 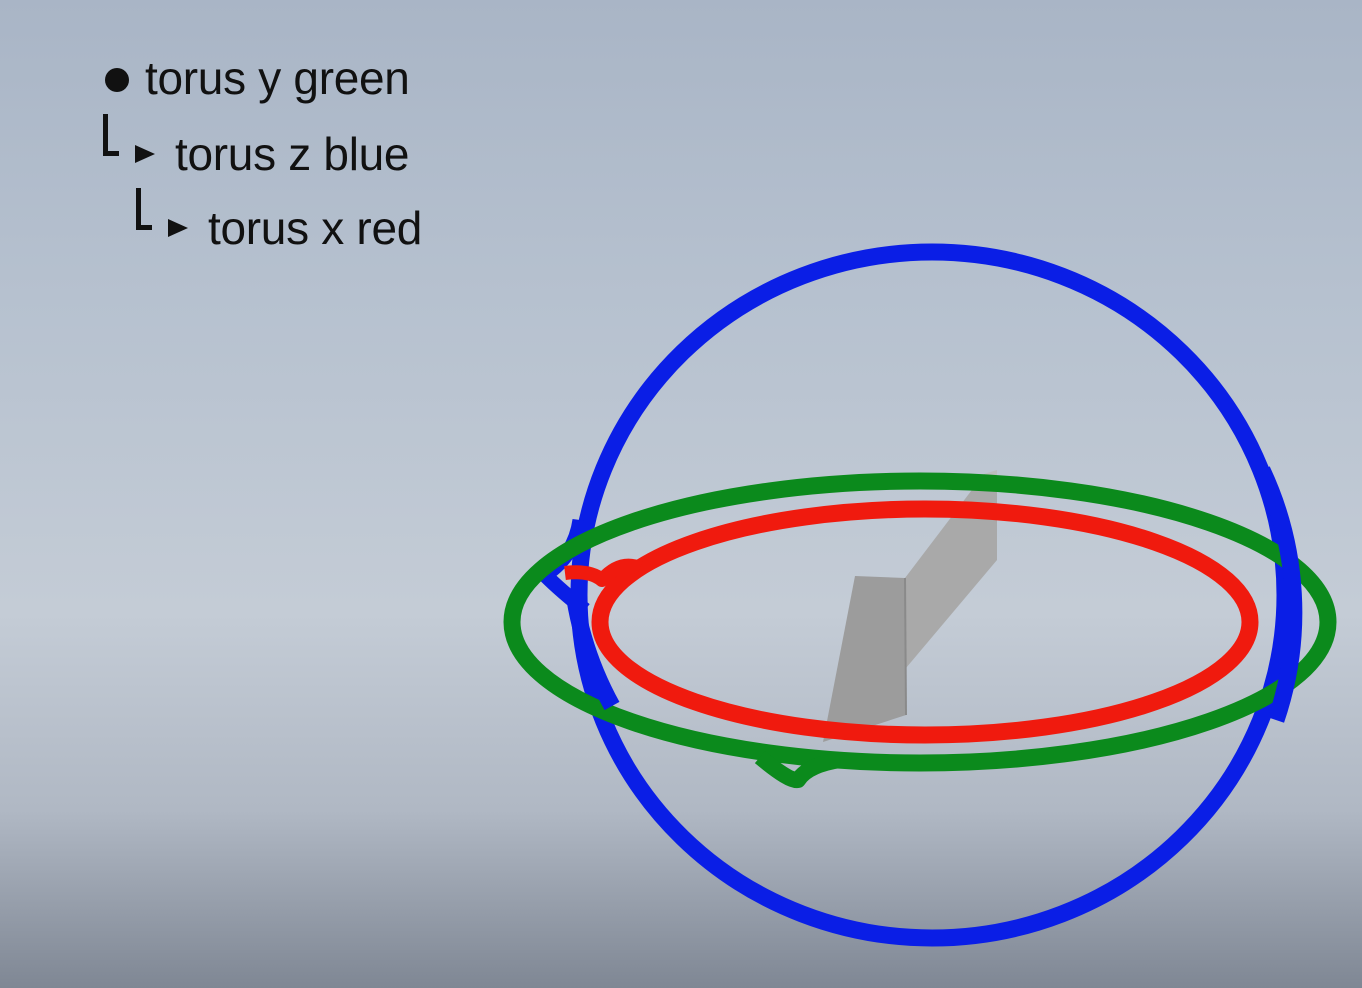 What do you see at coordinates (292, 154) in the screenshot?
I see `hierarchy-item-torus-z-blue: torus z blue` at bounding box center [292, 154].